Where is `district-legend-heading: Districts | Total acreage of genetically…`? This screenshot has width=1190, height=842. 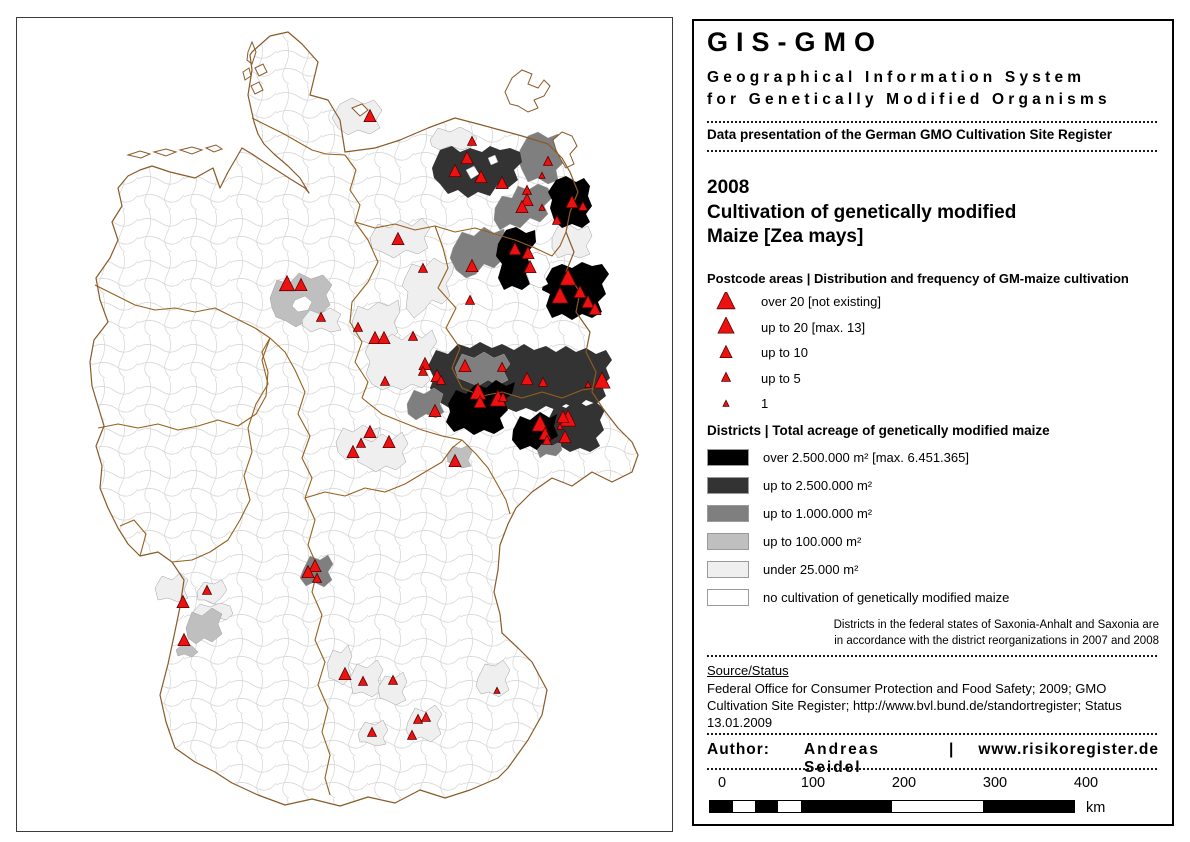 district-legend-heading: Districts | Total acreage of genetically… is located at coordinates (878, 430).